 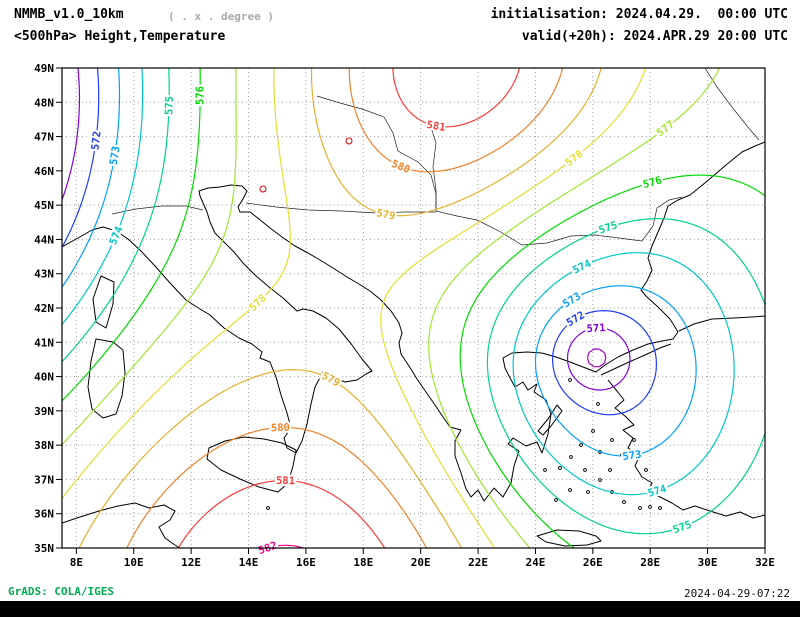 I want to click on y-tick-label: 40N, so click(x=44, y=377).